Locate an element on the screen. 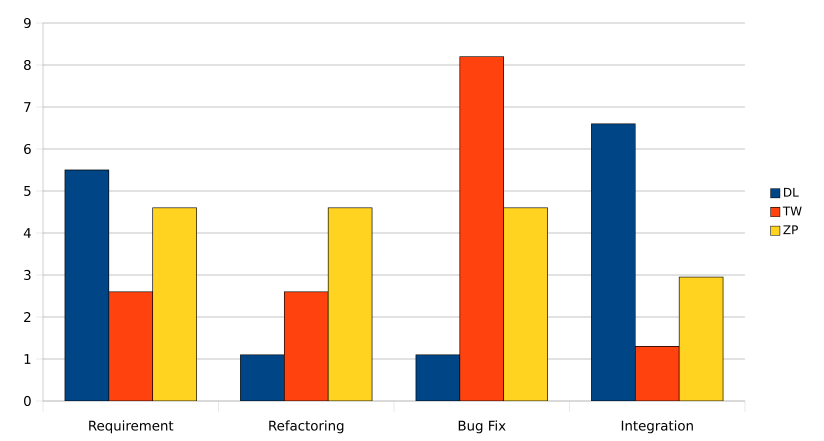 The image size is (824, 441). y-tick-label: 5 is located at coordinates (27, 191).